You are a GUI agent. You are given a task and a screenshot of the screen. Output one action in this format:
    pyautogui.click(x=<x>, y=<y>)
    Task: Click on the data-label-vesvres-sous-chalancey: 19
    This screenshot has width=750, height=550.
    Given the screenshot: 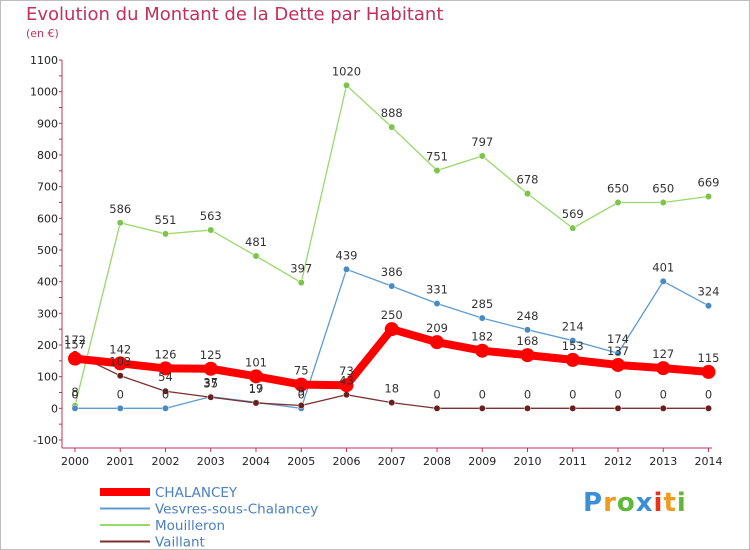 What is the action you would take?
    pyautogui.click(x=256, y=388)
    